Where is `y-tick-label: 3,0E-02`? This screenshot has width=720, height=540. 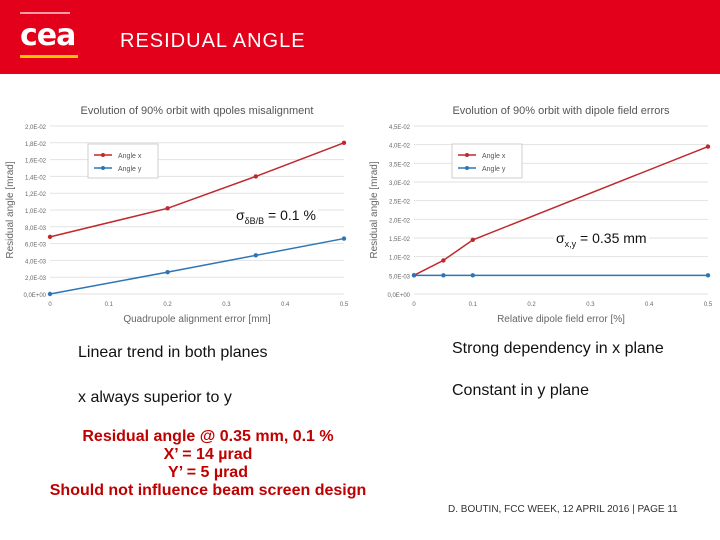 y-tick-label: 3,0E-02 is located at coordinates (400, 184).